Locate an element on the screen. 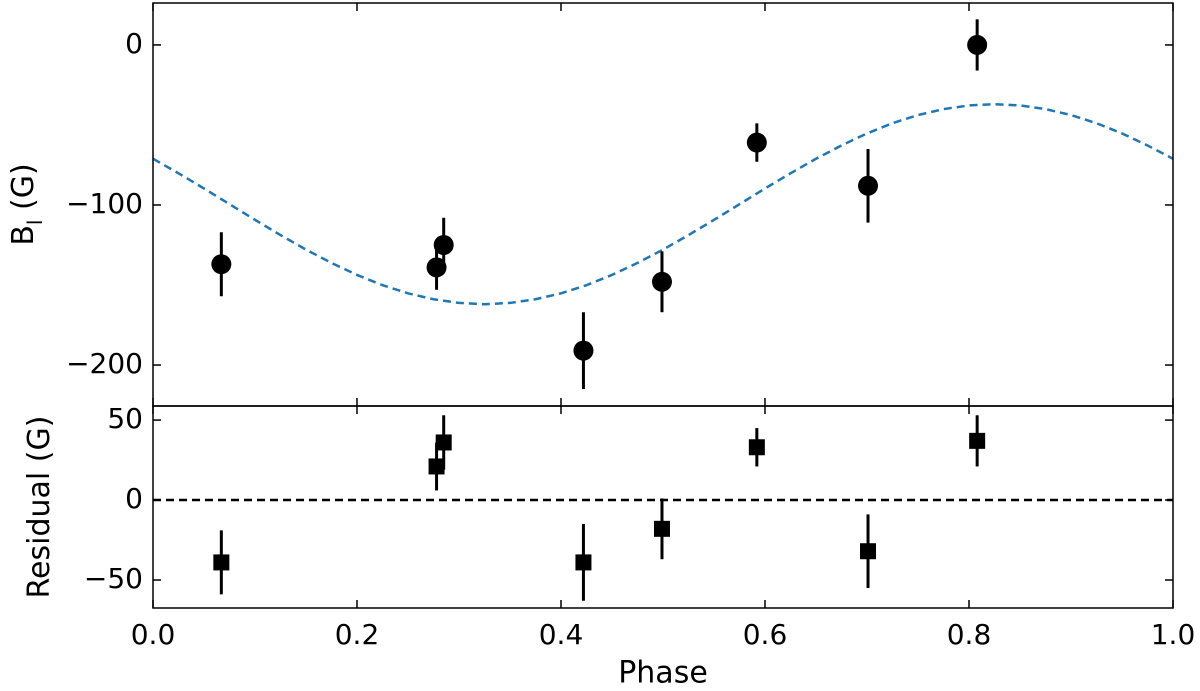 The width and height of the screenshot is (1200, 691). x-tick-label: 0.8 is located at coordinates (969, 634).